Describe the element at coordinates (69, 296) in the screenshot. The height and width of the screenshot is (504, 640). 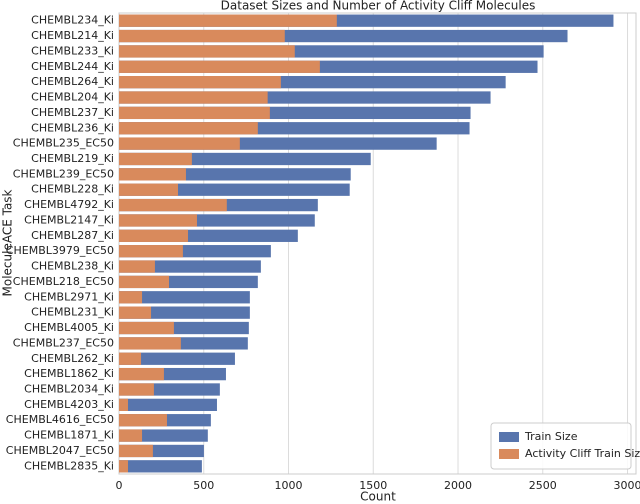
I see `y-tick-label: CHEMBL2971_Ki` at that location.